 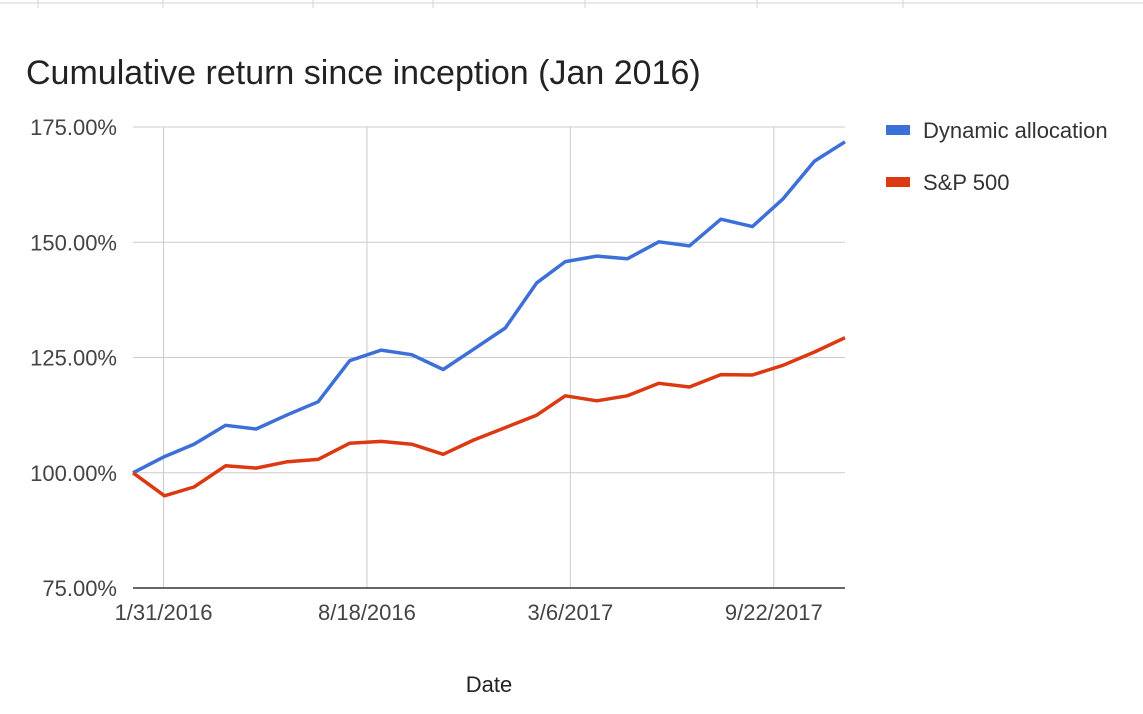 I want to click on legend: Dynamic allocation S&P 500, so click(x=997, y=156).